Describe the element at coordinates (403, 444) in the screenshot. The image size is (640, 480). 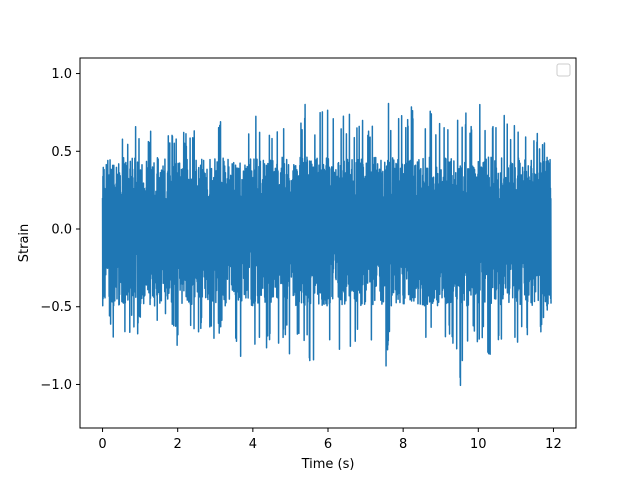
I see `x-tick-label: 8` at that location.